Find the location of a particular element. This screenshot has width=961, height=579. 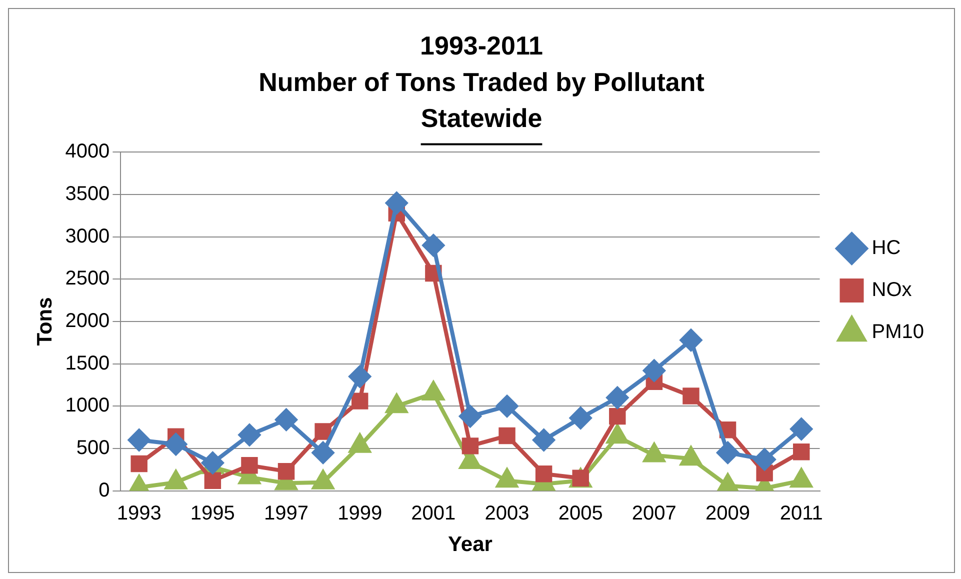

y-tick-label: 2000 is located at coordinates (87, 321).